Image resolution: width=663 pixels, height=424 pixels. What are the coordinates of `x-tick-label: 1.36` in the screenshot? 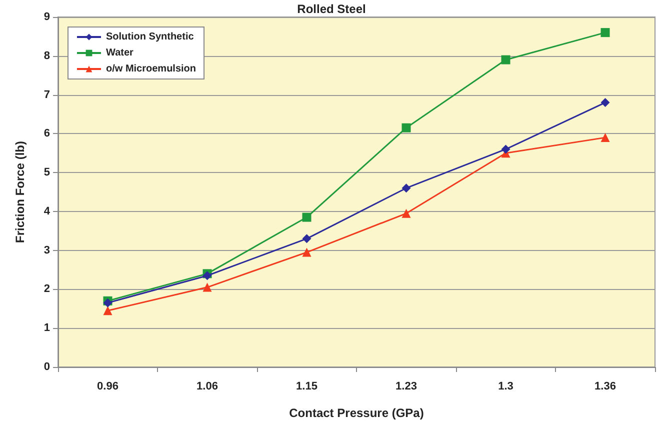 It's located at (605, 386).